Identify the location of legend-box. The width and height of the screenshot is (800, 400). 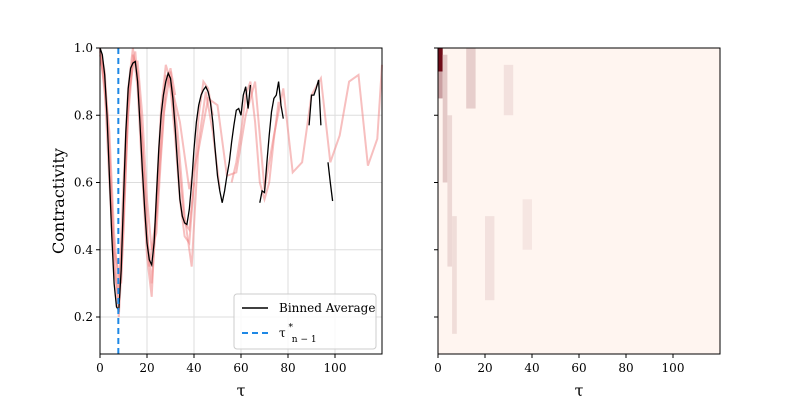
(305, 321).